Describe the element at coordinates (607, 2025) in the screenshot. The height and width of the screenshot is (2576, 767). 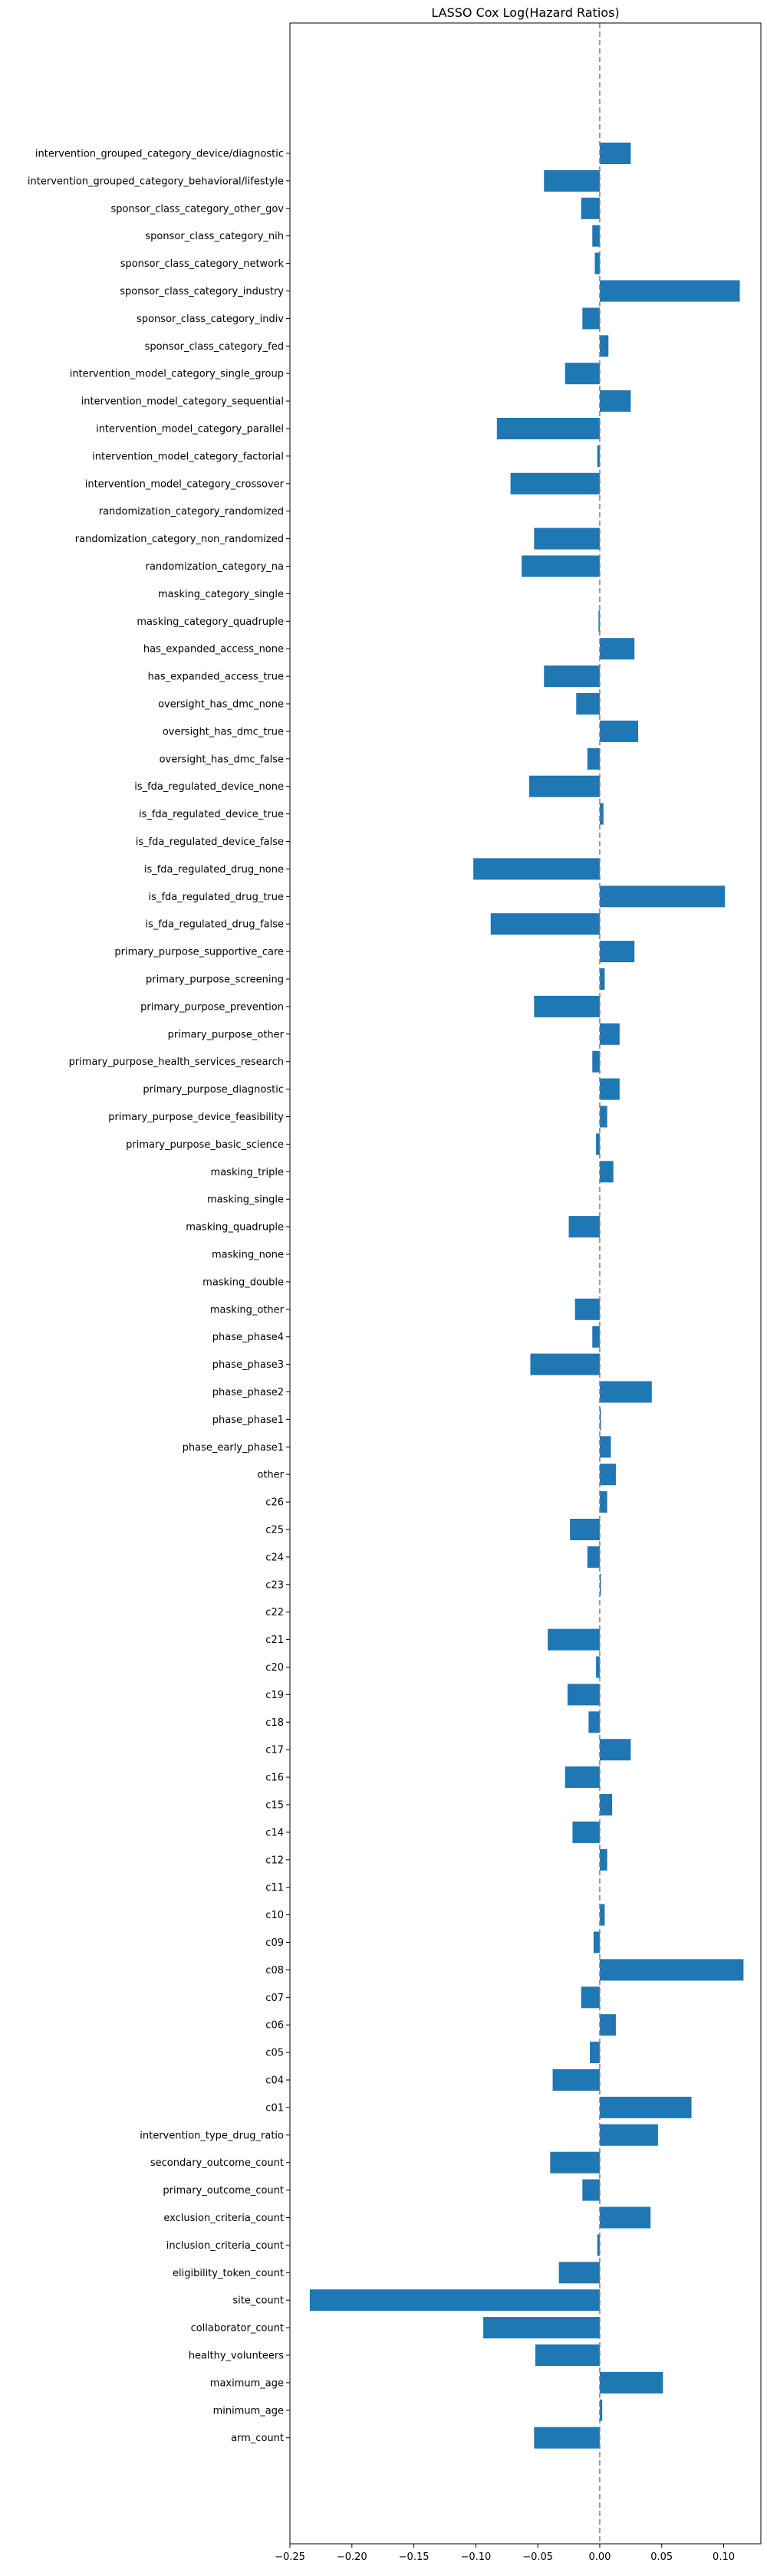
I see `bar-c06` at that location.